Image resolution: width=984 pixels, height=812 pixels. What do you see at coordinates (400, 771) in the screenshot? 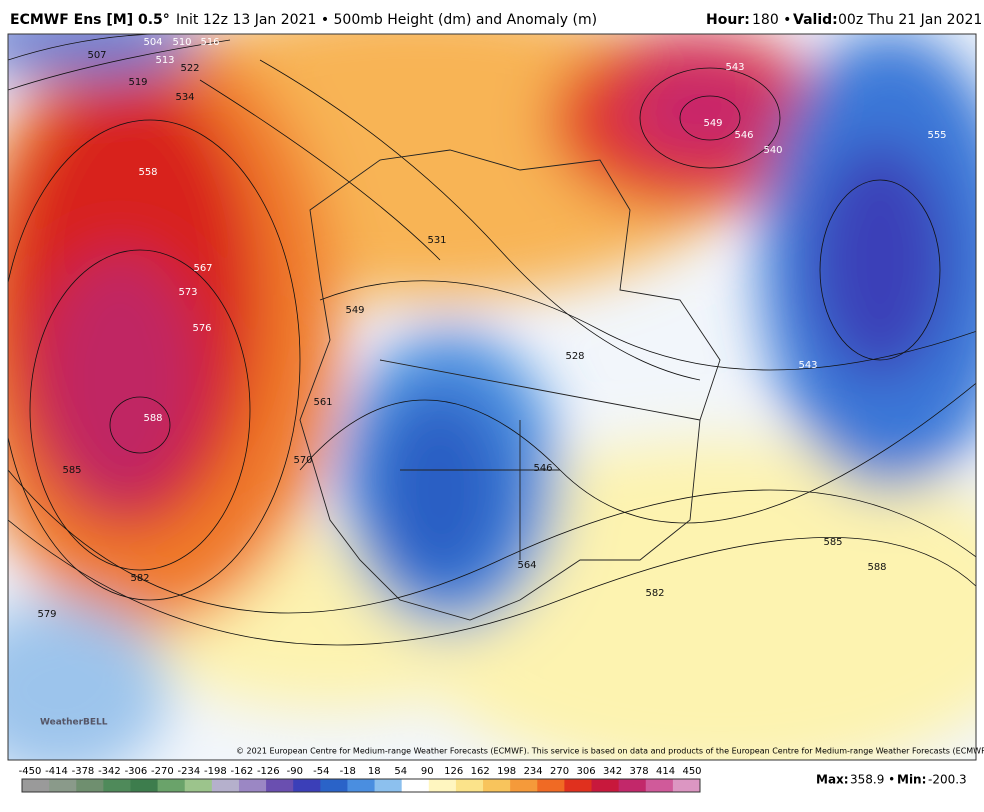
I see `colorbar-tick-label: 54` at bounding box center [400, 771].